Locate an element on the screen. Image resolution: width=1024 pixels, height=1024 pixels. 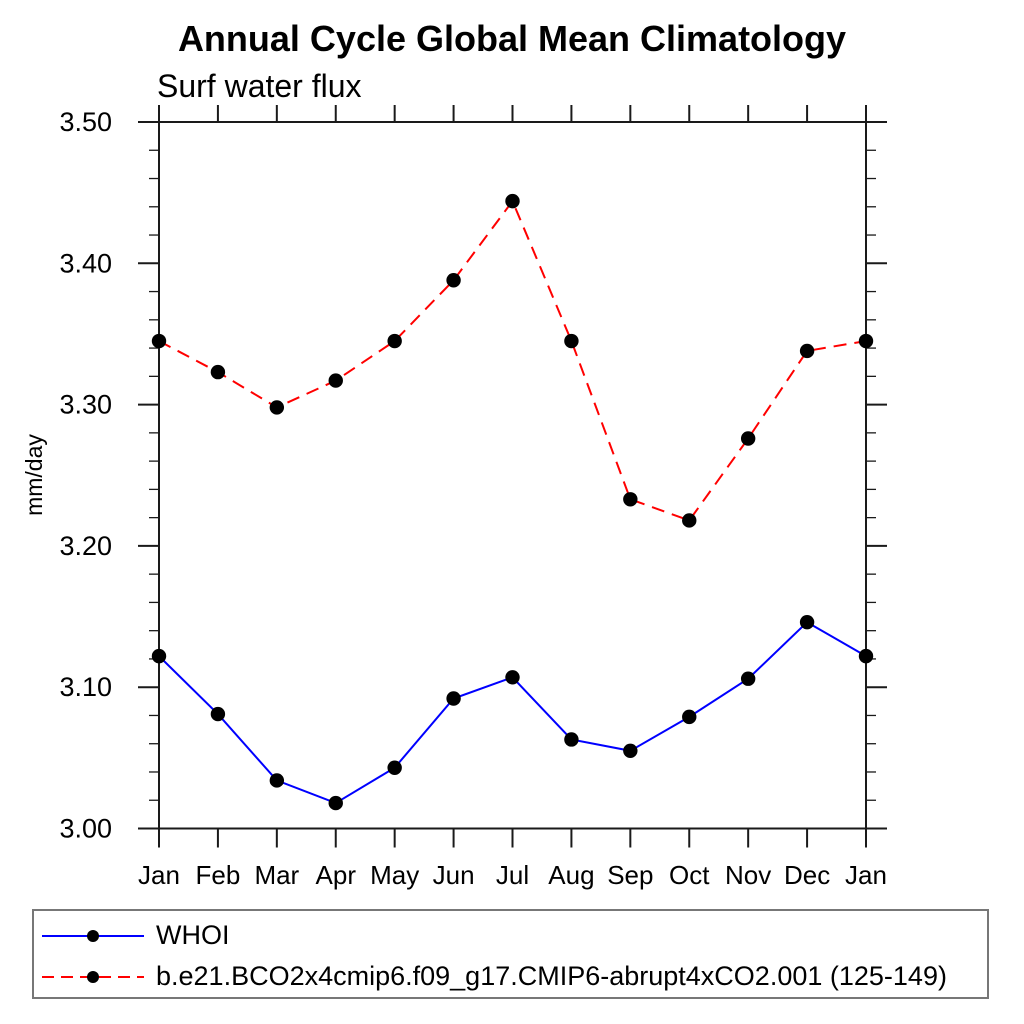
chart-title: Annual Cycle Global Mean Climatology is located at coordinates (512, 38).